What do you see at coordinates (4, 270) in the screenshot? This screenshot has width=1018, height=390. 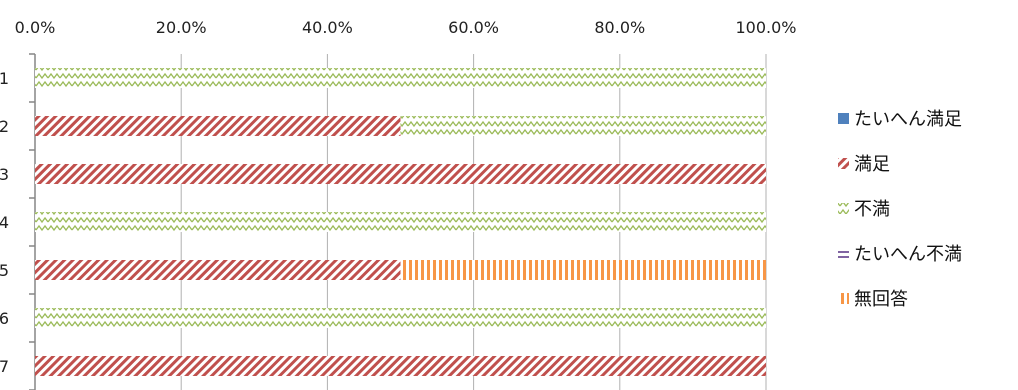 I see `category-label: 5` at bounding box center [4, 270].